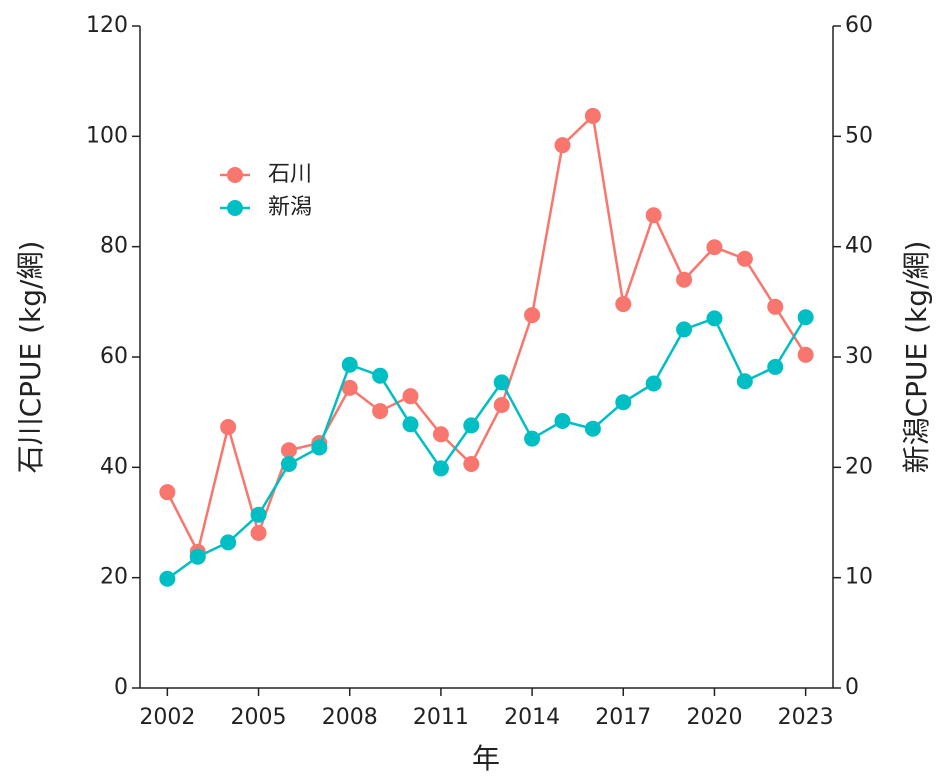 This screenshot has width=943, height=780. Describe the element at coordinates (107, 25) in the screenshot. I see `y-tick-label: 120` at that location.